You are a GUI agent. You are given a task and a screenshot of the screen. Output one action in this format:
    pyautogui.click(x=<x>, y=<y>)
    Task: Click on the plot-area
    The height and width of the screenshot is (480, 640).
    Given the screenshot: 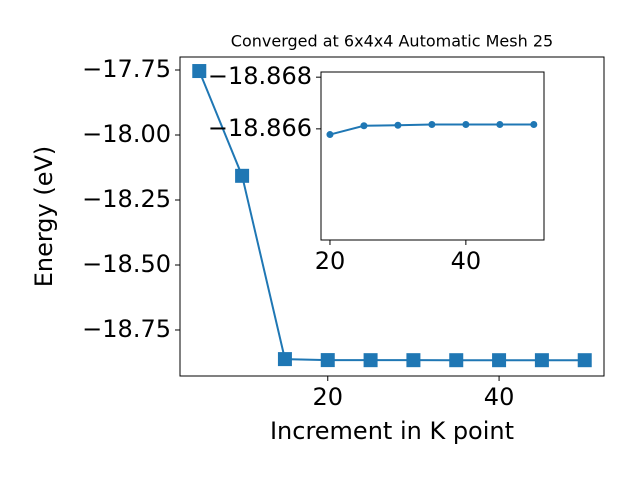 What is the action you would take?
    pyautogui.click(x=432, y=156)
    